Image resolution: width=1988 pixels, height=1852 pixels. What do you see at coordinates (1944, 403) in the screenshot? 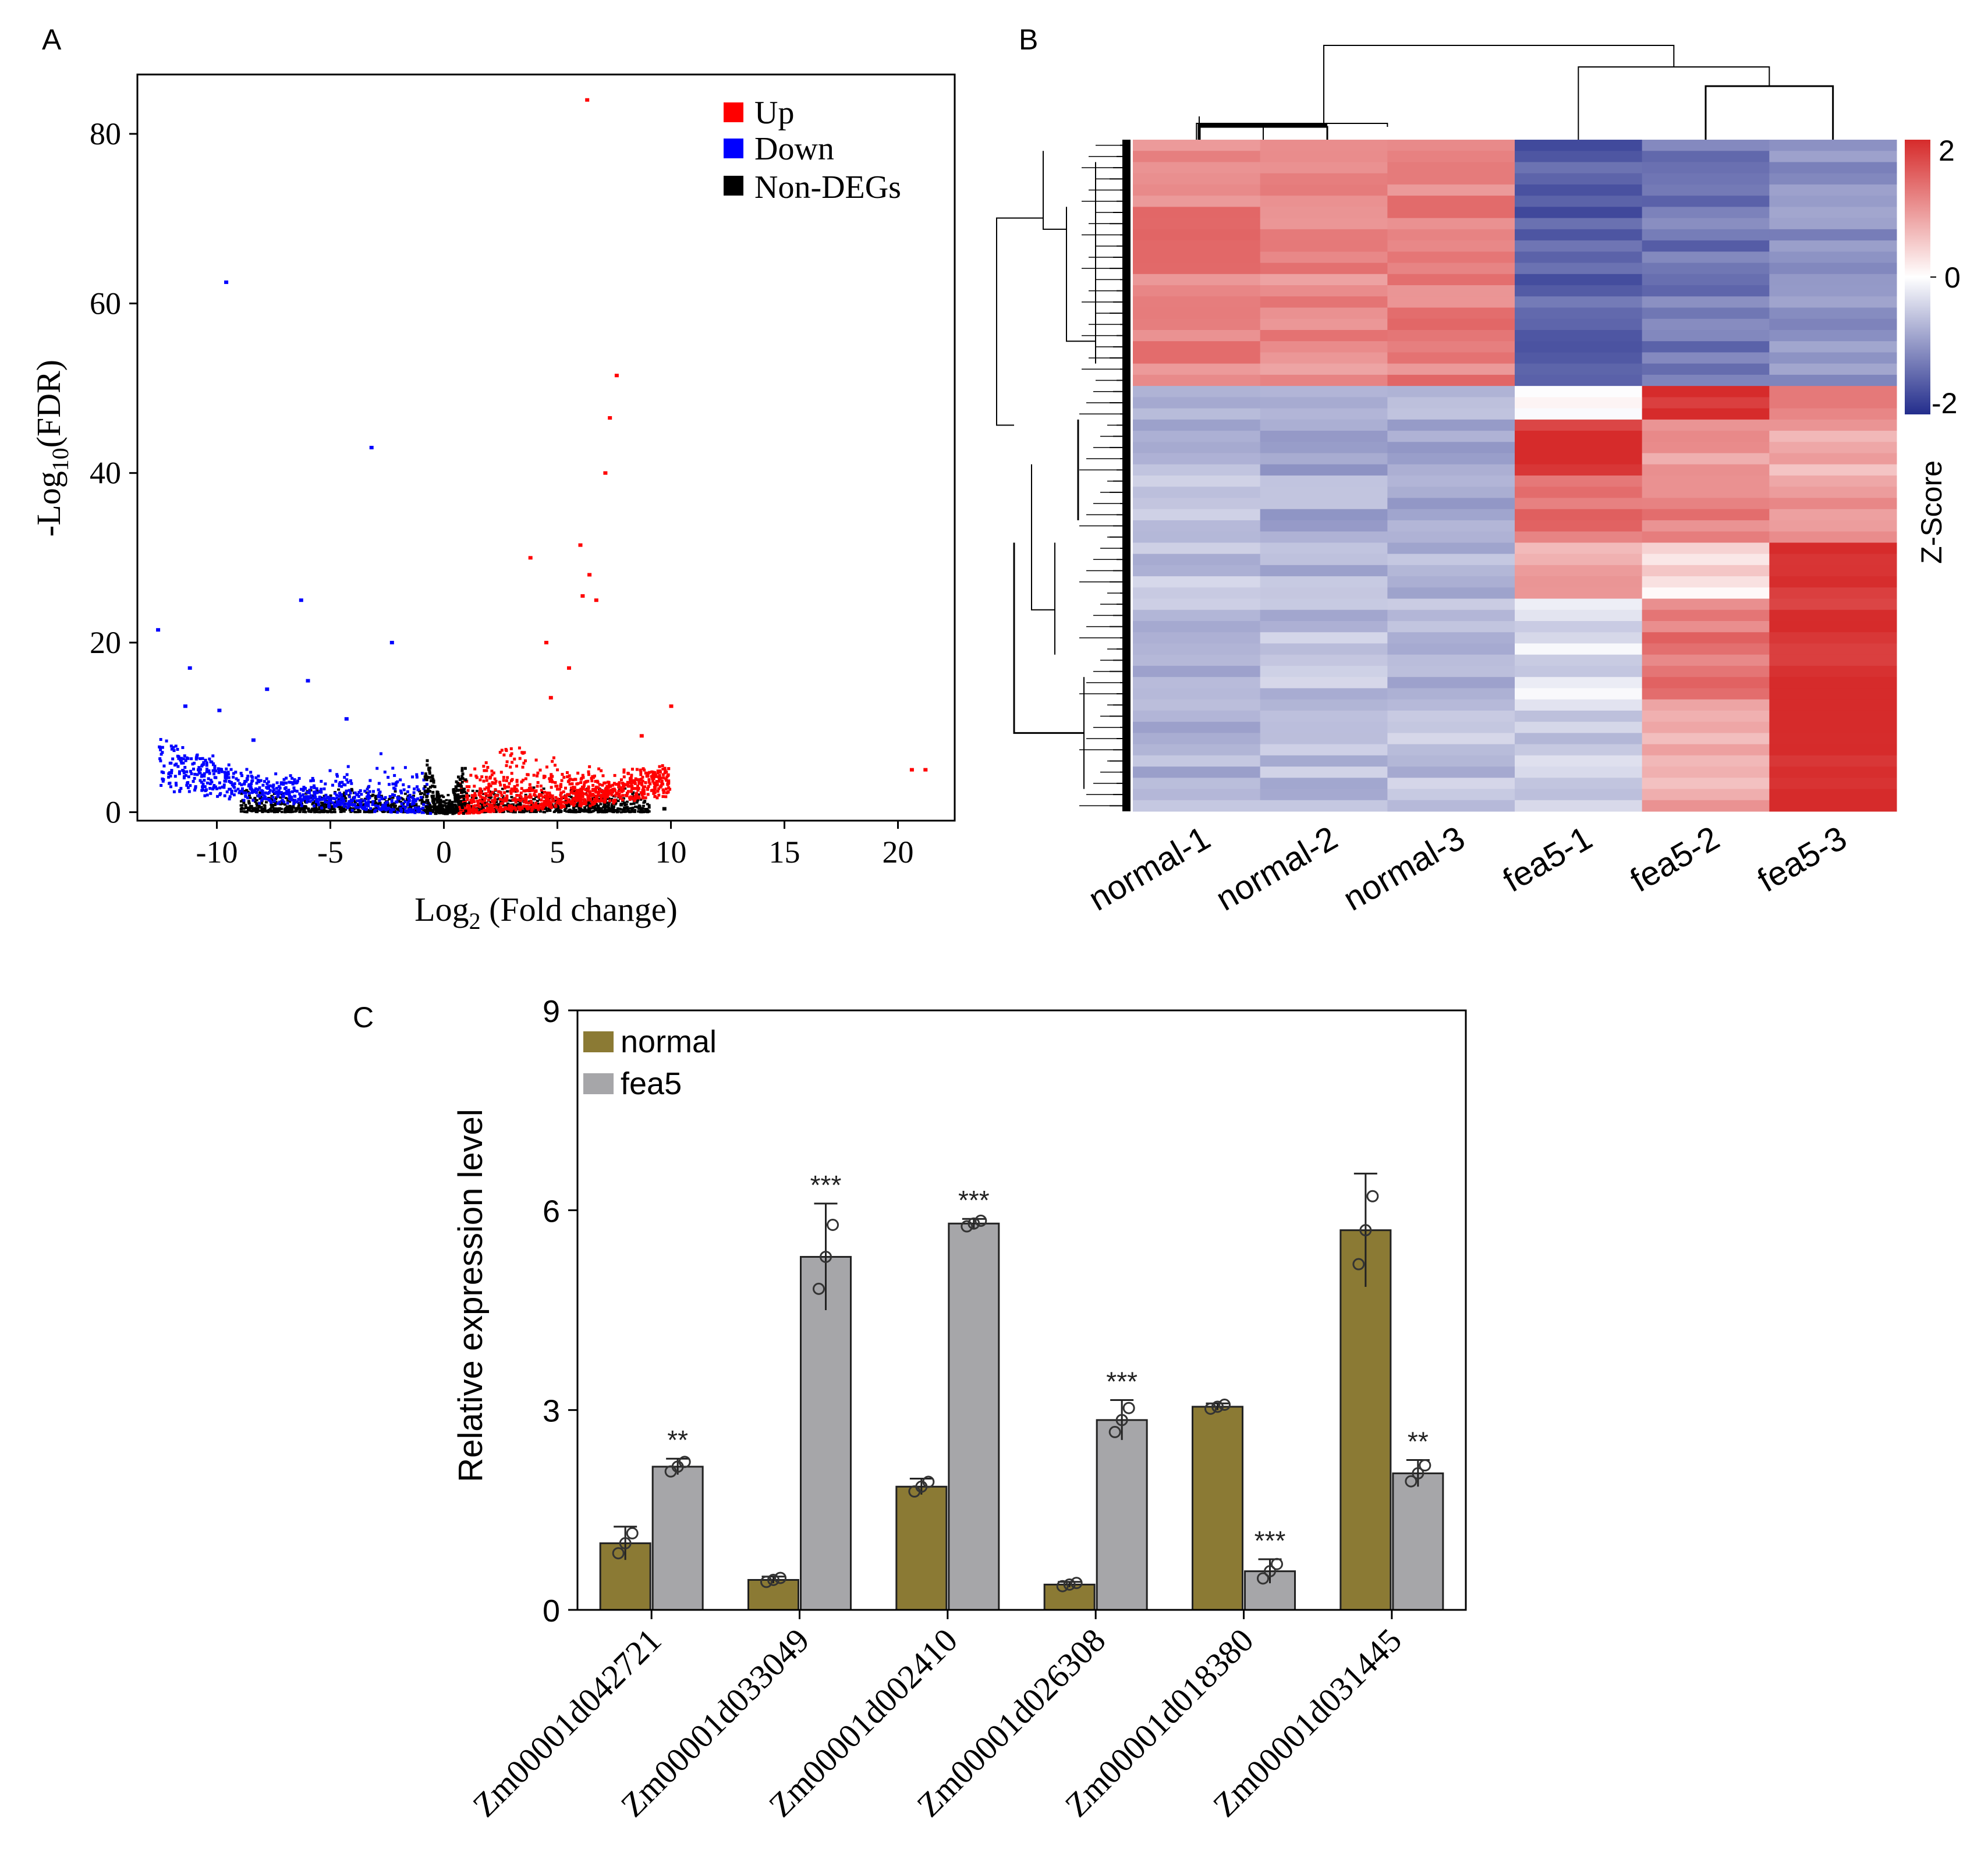
I see `colorbar-tick-bottom: -2` at bounding box center [1944, 403].